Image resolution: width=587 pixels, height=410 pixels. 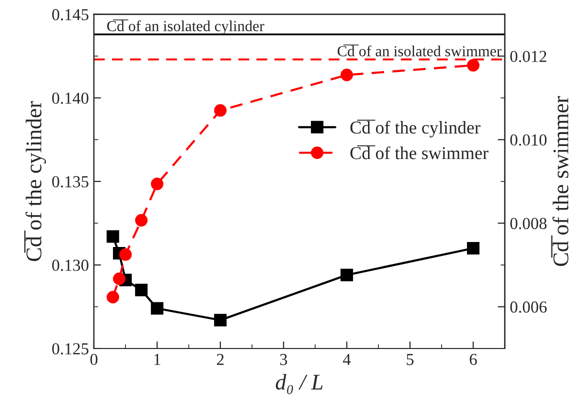 I want to click on y-axis-title: C̅d̅ of the cylinder, so click(x=35, y=181).